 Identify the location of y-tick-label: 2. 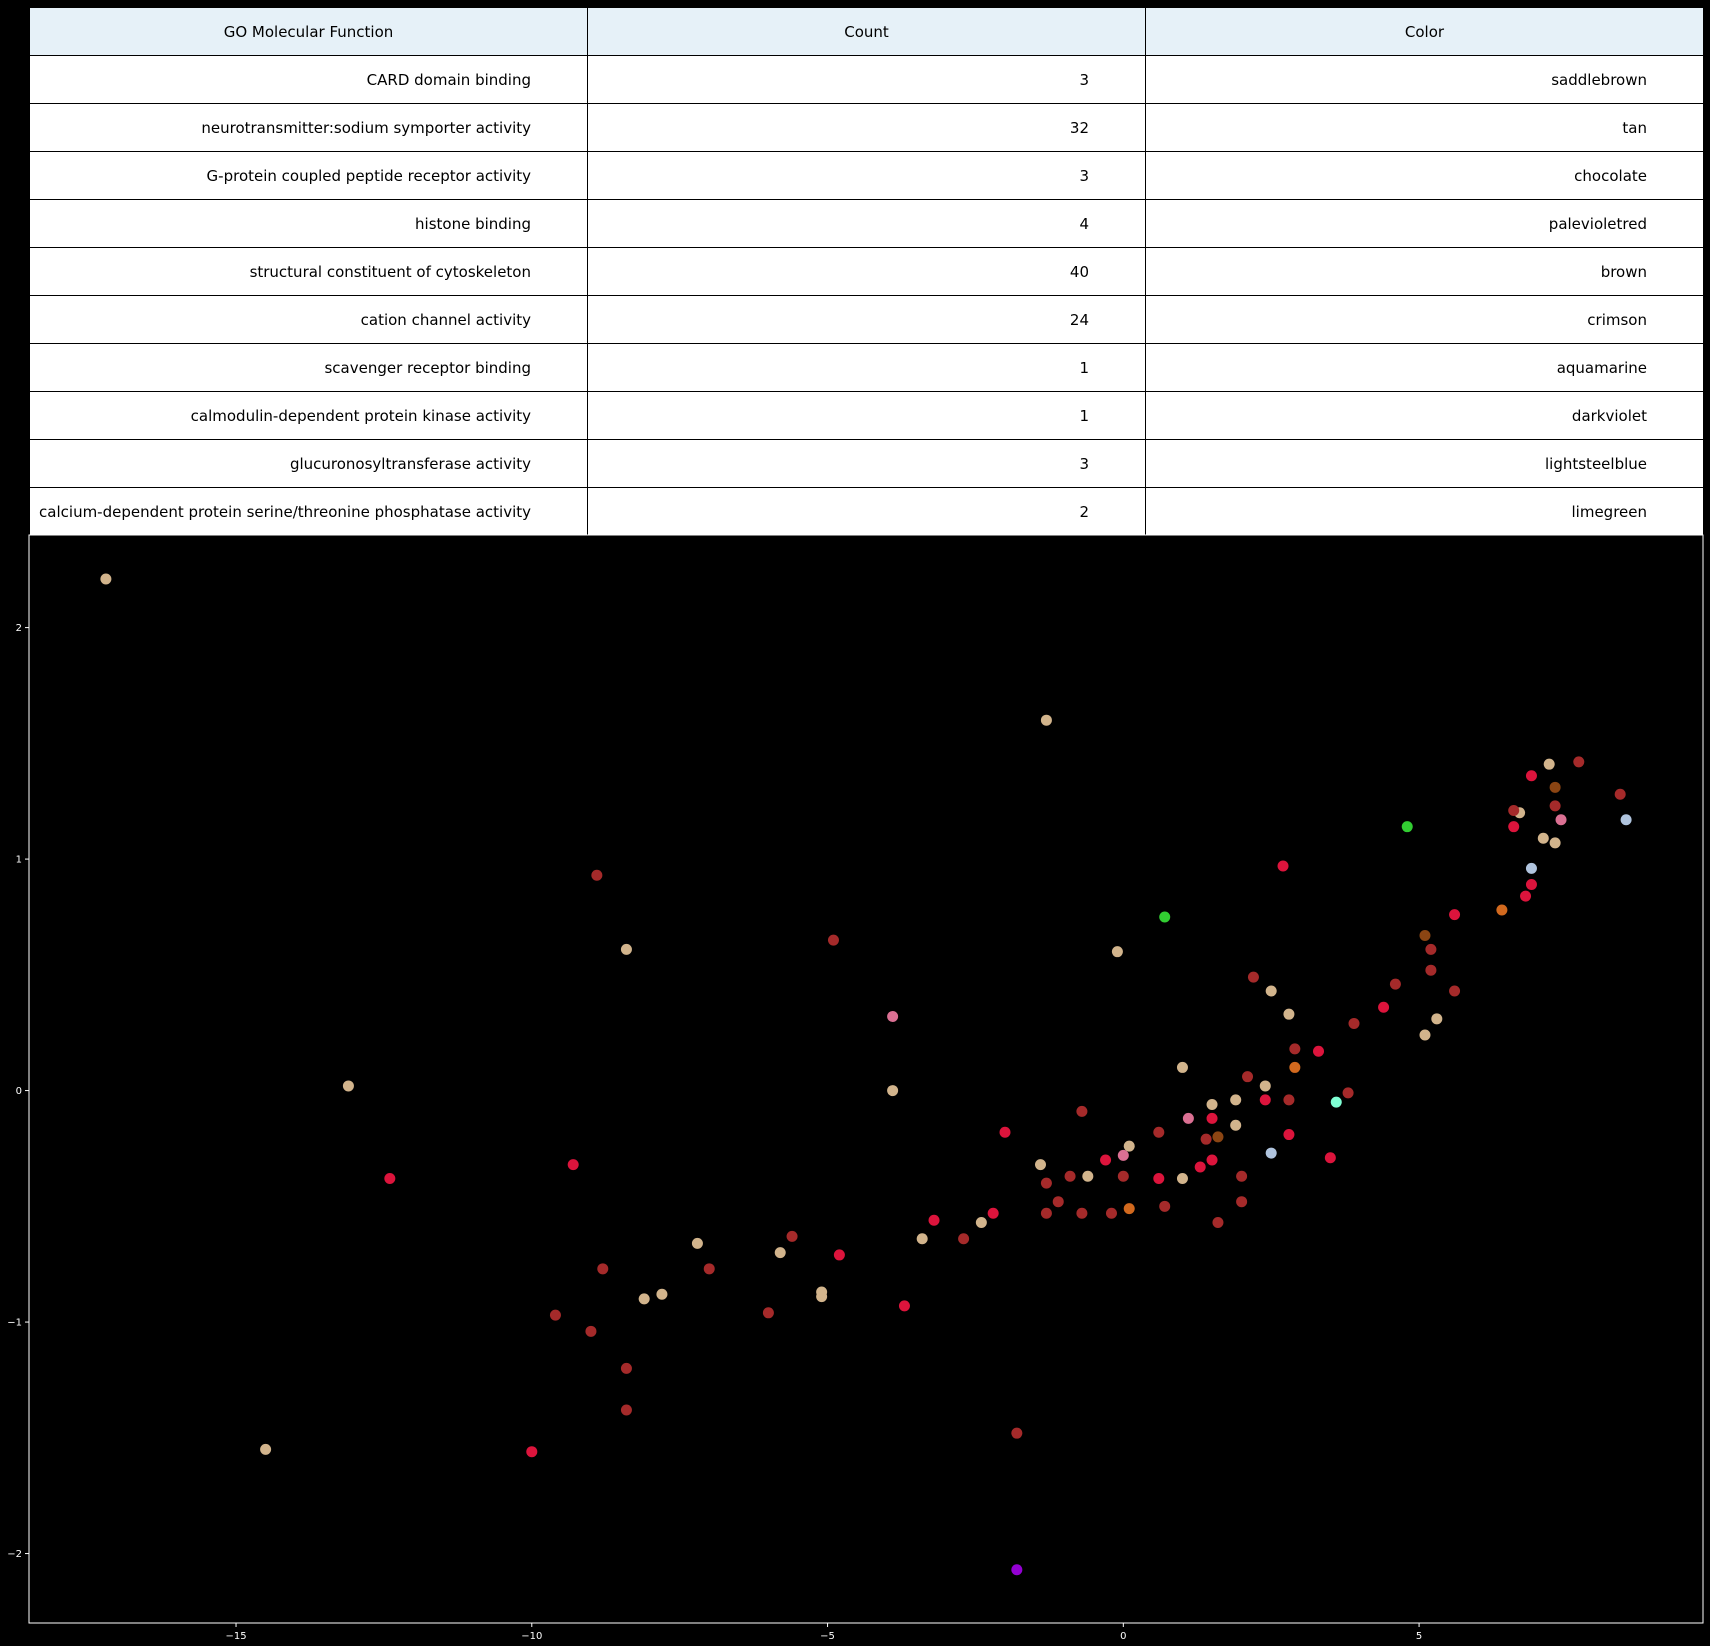
(19, 628).